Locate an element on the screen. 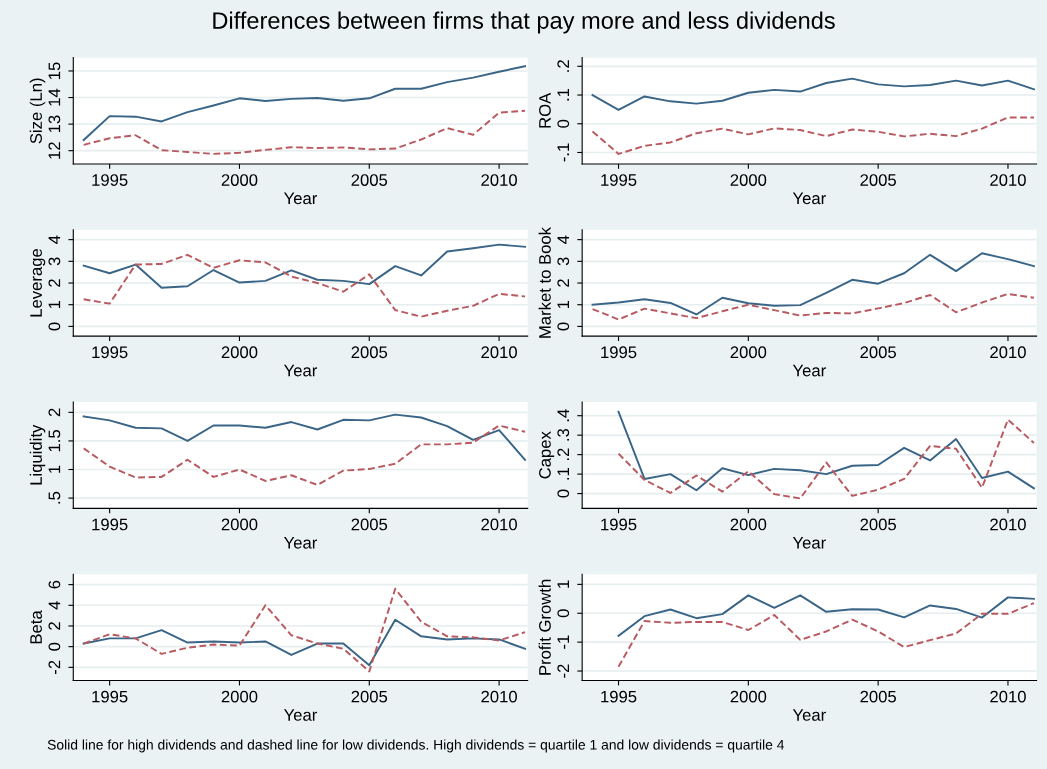  y-tick-label: .4 is located at coordinates (563, 415).